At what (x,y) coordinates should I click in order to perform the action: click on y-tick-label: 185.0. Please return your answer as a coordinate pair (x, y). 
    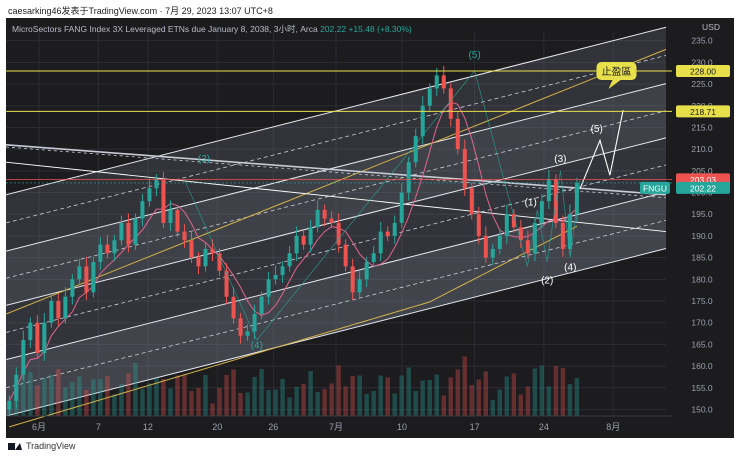
    Looking at the image, I should click on (702, 258).